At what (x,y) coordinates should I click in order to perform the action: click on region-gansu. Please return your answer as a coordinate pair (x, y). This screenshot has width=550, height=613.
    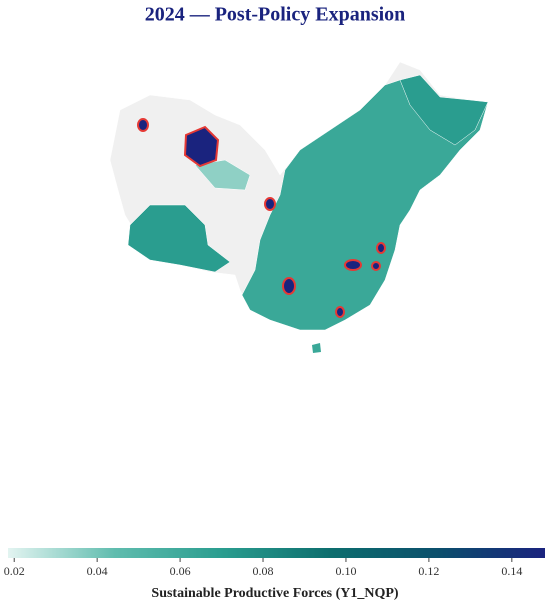
    Looking at the image, I should click on (222, 175).